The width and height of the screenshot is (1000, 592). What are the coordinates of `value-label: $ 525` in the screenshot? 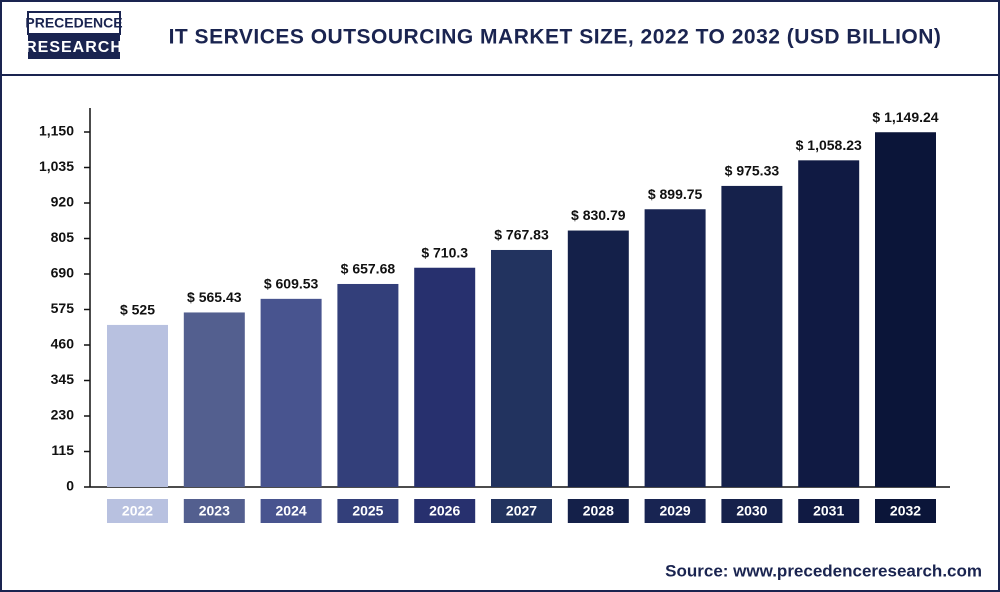 It's located at (137, 310).